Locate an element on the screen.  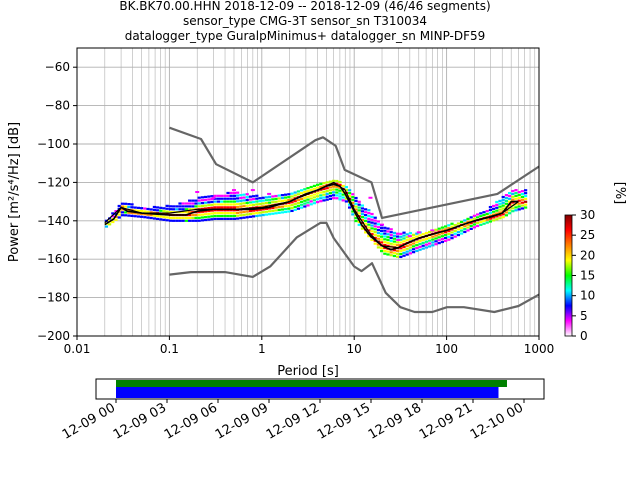
availability-tick-label: 12-09 03 is located at coordinates (140, 421).